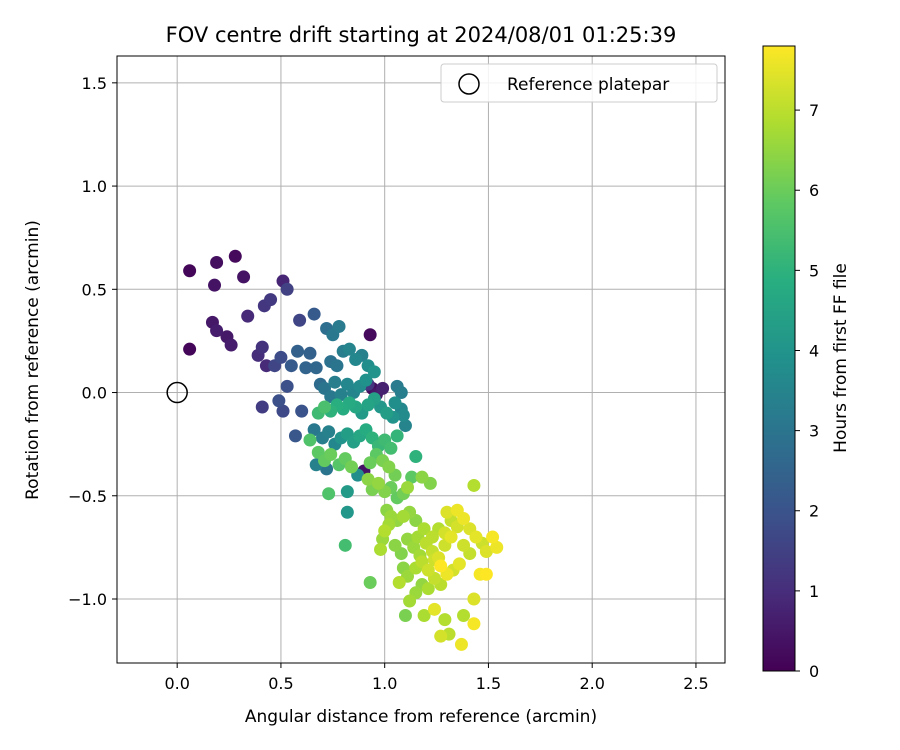 The width and height of the screenshot is (900, 750). Describe the element at coordinates (94, 186) in the screenshot. I see `y-tick-label: 1.0` at that location.